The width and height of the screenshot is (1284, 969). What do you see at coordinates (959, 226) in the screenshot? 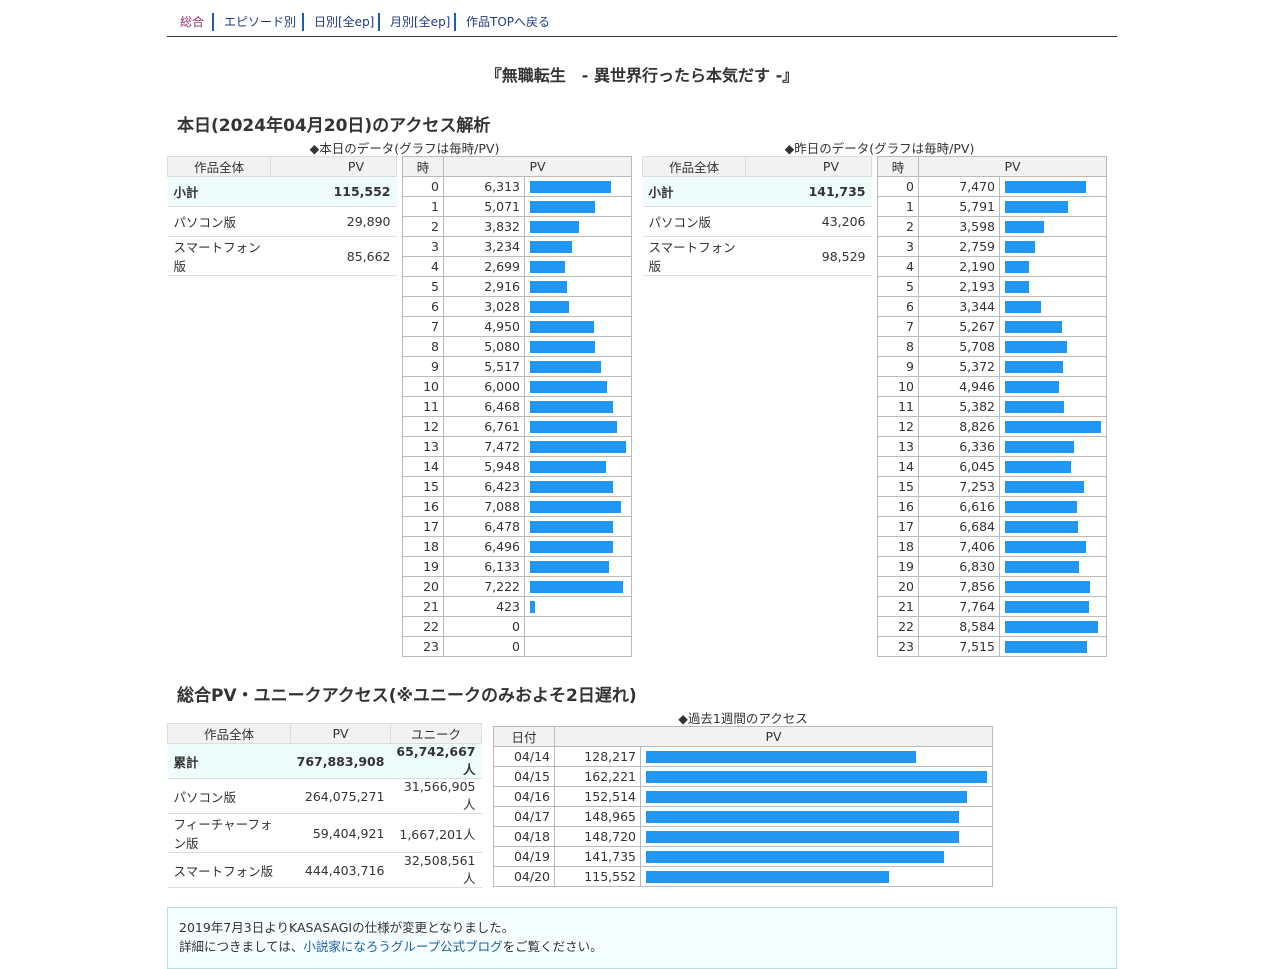
I see `pv-cell: 3,598` at bounding box center [959, 226].